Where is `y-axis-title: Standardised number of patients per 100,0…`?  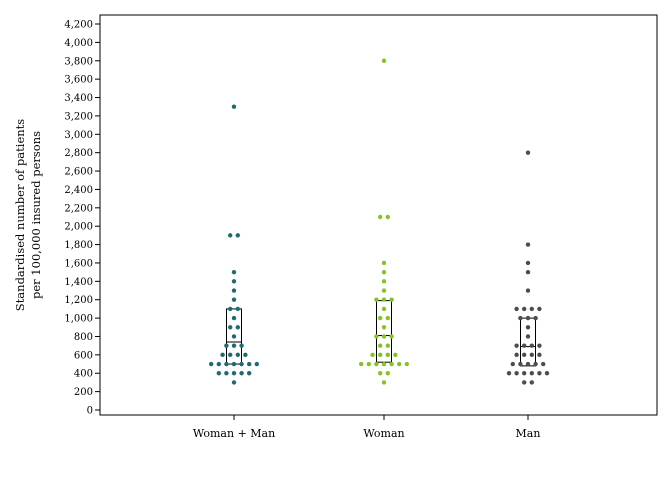 y-axis-title: Standardised number of patients per 100,0… is located at coordinates (28, 215).